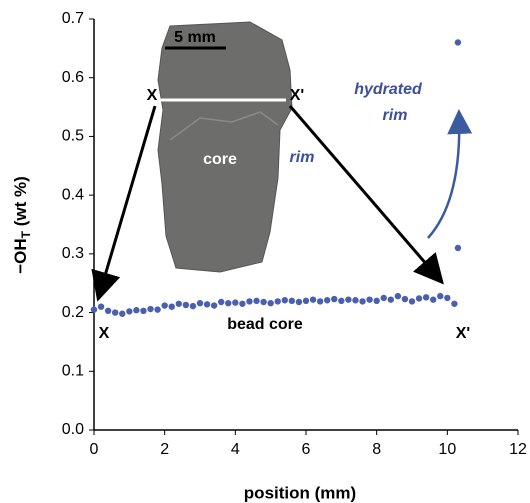 Image resolution: width=530 pixels, height=503 pixels. What do you see at coordinates (300, 492) in the screenshot?
I see `x-axis-title: position (mm)` at bounding box center [300, 492].